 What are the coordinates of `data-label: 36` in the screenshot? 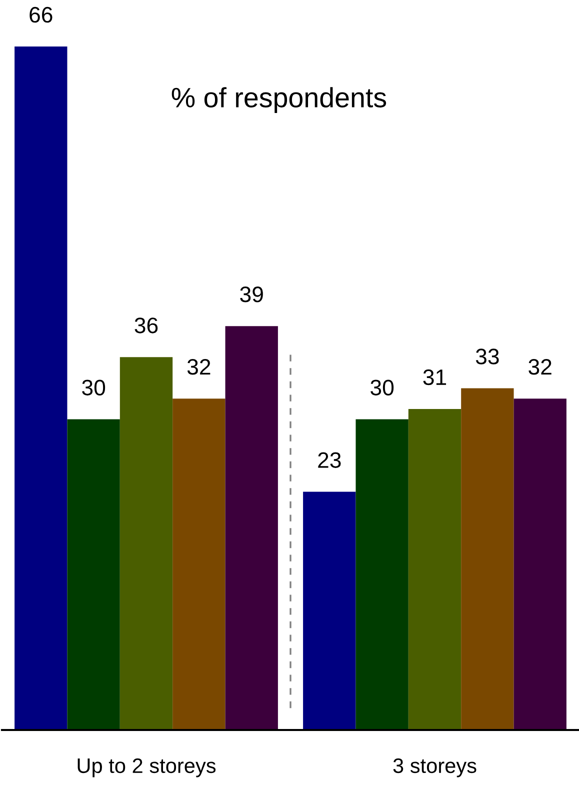 It's located at (146, 326).